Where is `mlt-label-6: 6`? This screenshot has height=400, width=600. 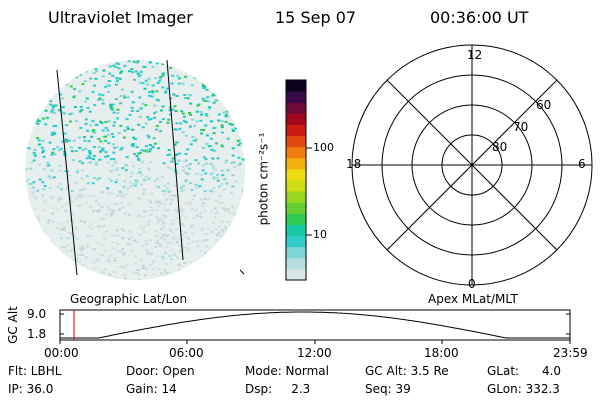 mlt-label-6: 6 is located at coordinates (582, 164).